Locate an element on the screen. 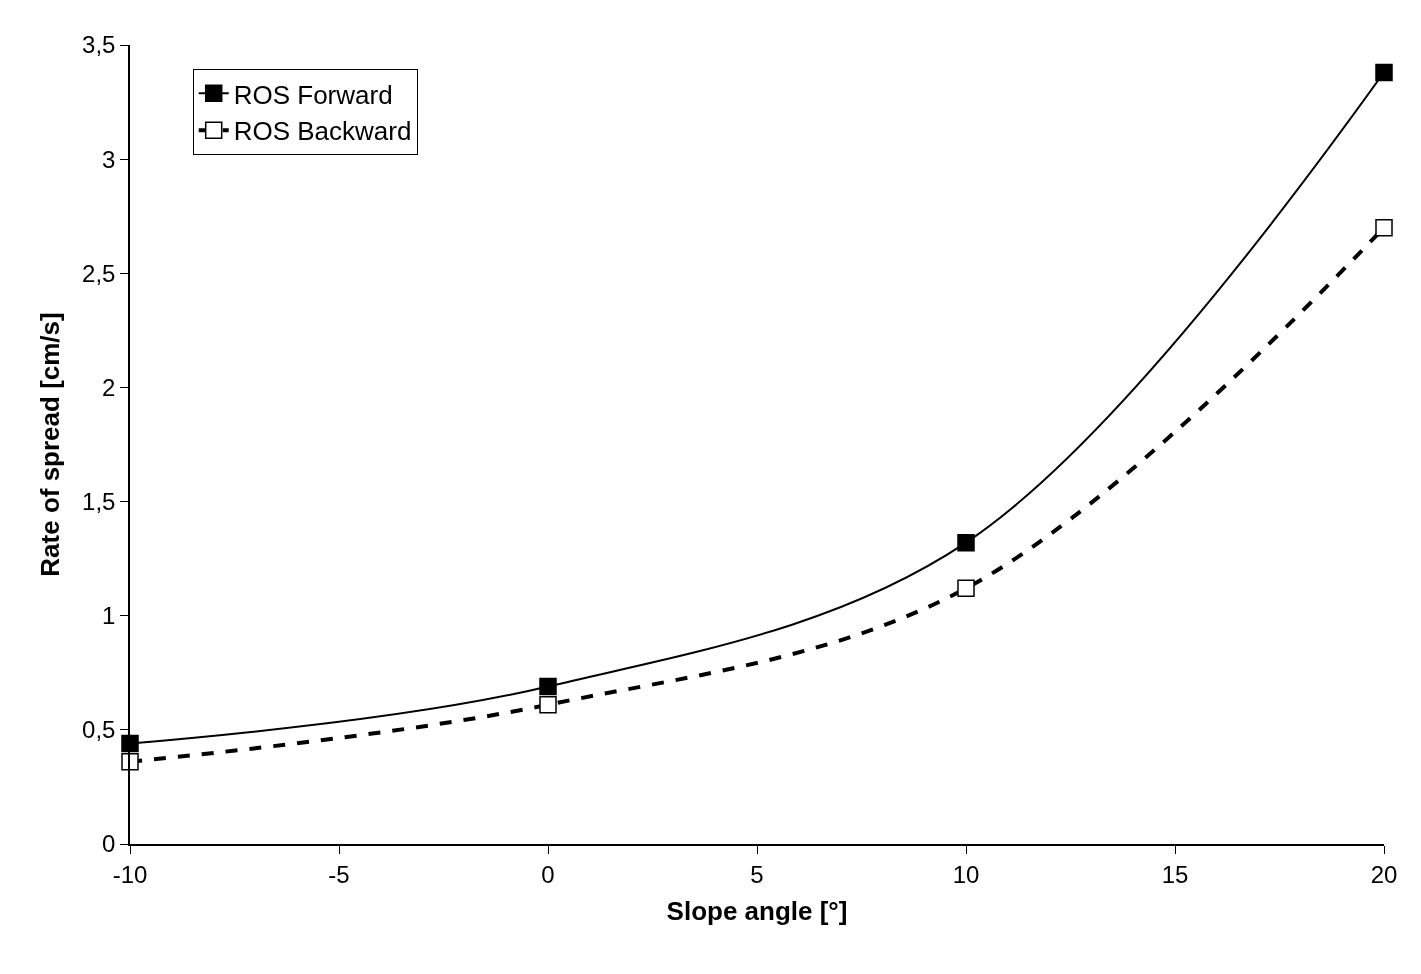  x-axis-title: Slope angle [°] is located at coordinates (757, 910).